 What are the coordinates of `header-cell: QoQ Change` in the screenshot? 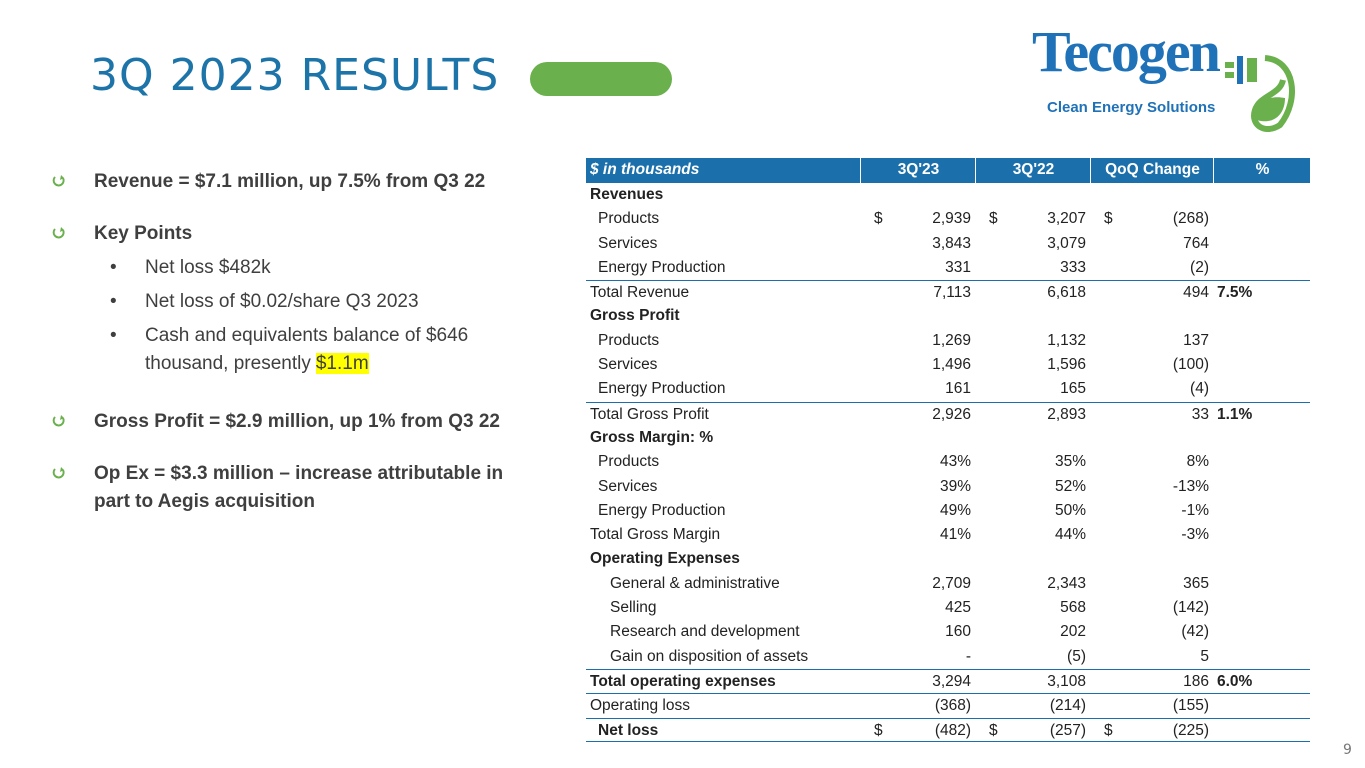 It's located at (1152, 170).